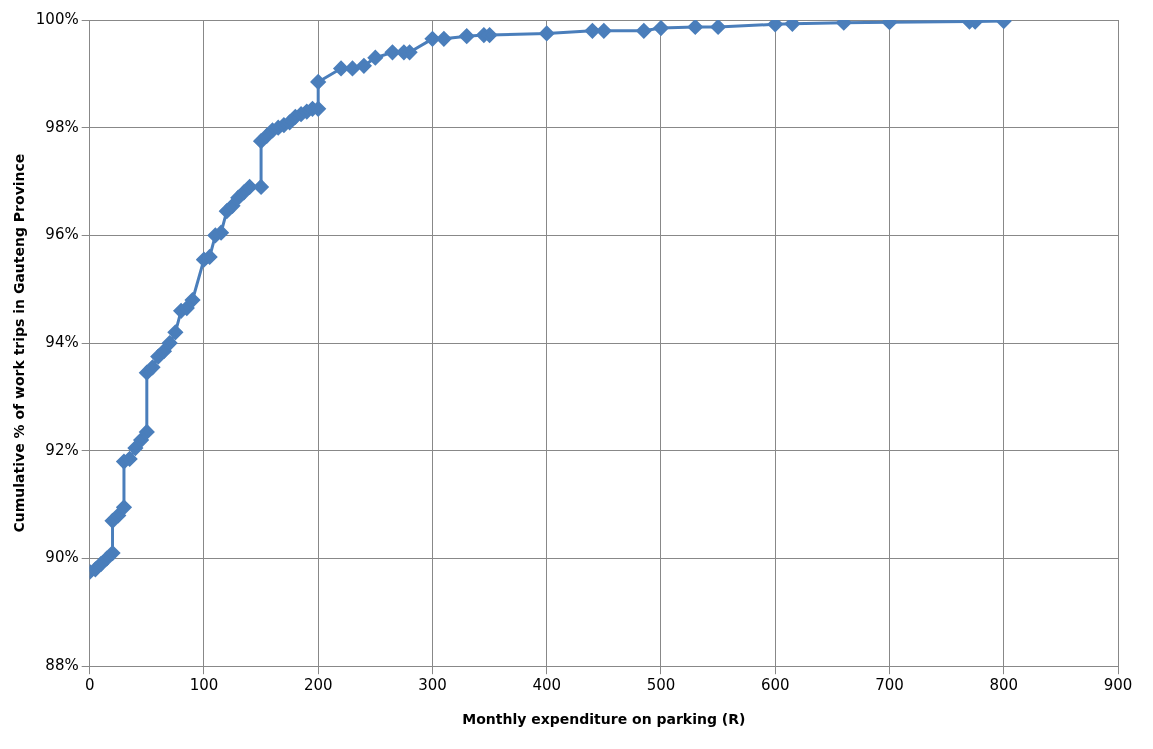  What do you see at coordinates (57, 18) in the screenshot?
I see `y-tick-label: 100%` at bounding box center [57, 18].